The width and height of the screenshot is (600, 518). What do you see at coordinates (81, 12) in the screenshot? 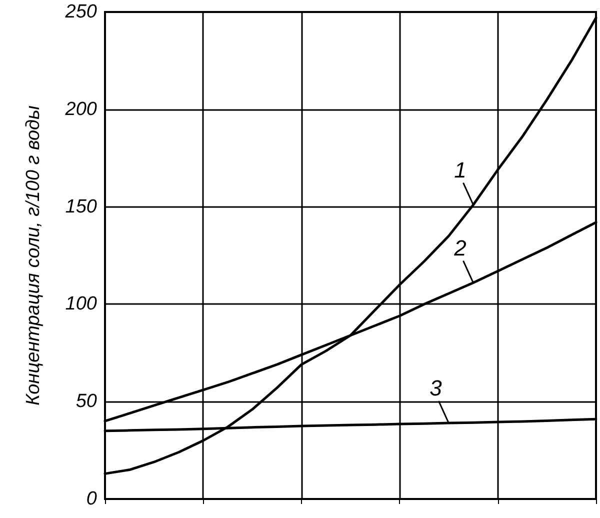
I see `y-tick-label: 250` at bounding box center [81, 12].